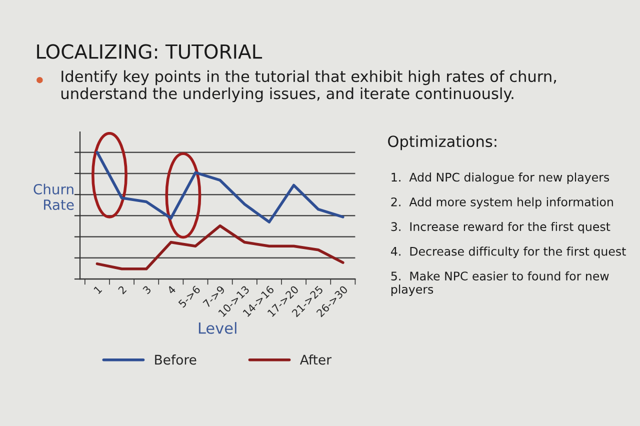 Image resolution: width=640 pixels, height=426 pixels. What do you see at coordinates (502, 203) in the screenshot?
I see `text: 2. Add more system help information` at bounding box center [502, 203].